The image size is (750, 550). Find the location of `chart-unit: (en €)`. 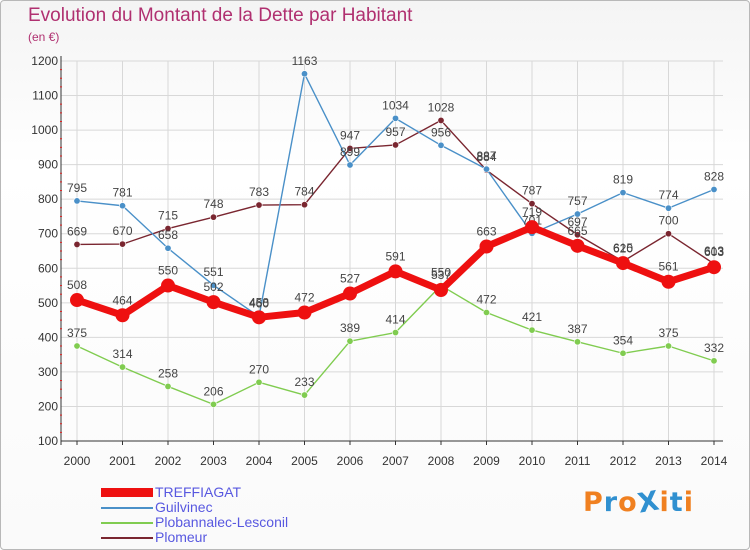

chart-unit: (en €) is located at coordinates (44, 37).